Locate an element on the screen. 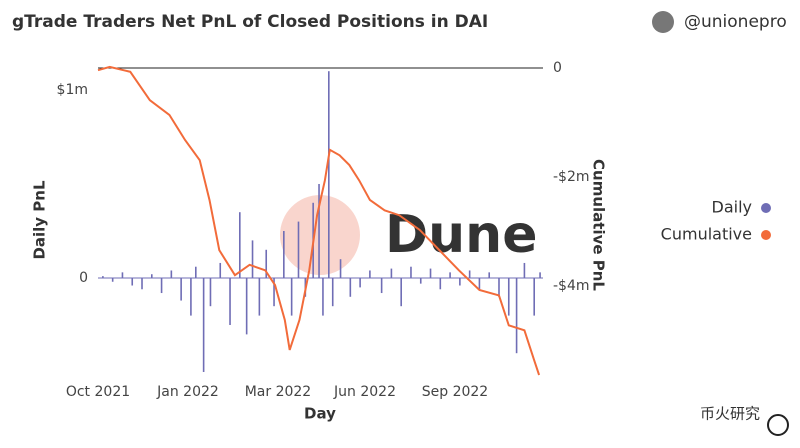 The height and width of the screenshot is (448, 800). check-icon is located at coordinates (778, 425).